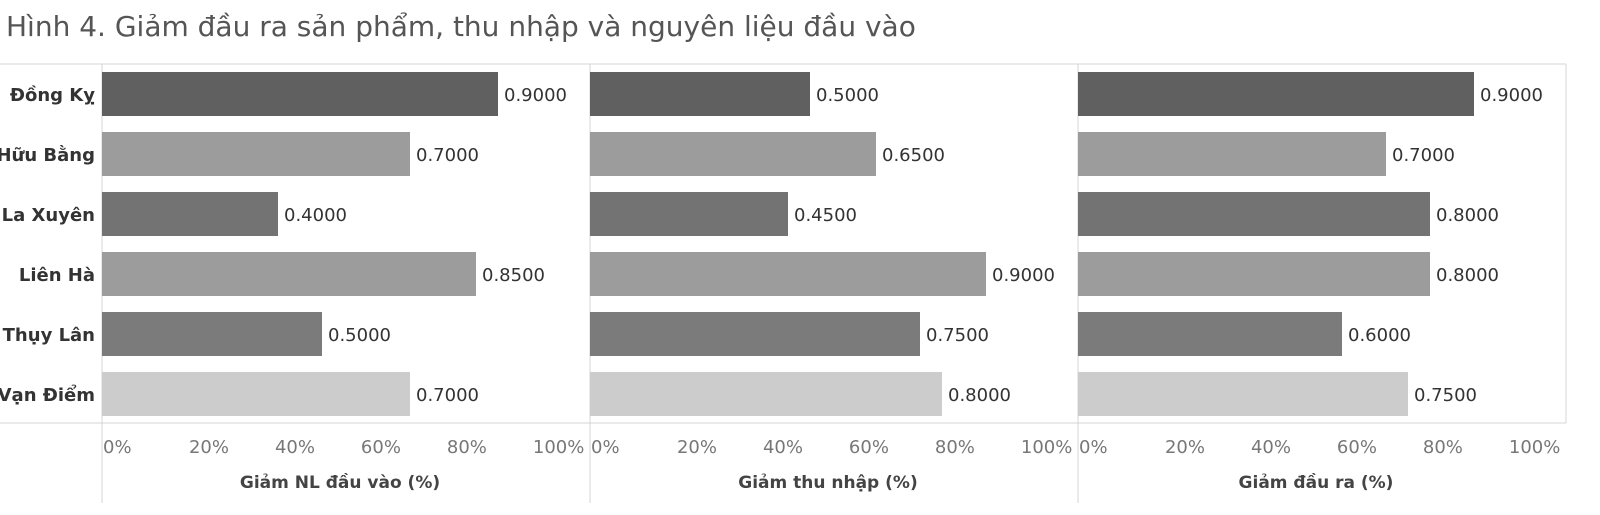 Image resolution: width=1600 pixels, height=515 pixels. I want to click on data-label: 0.6000, so click(1379, 335).